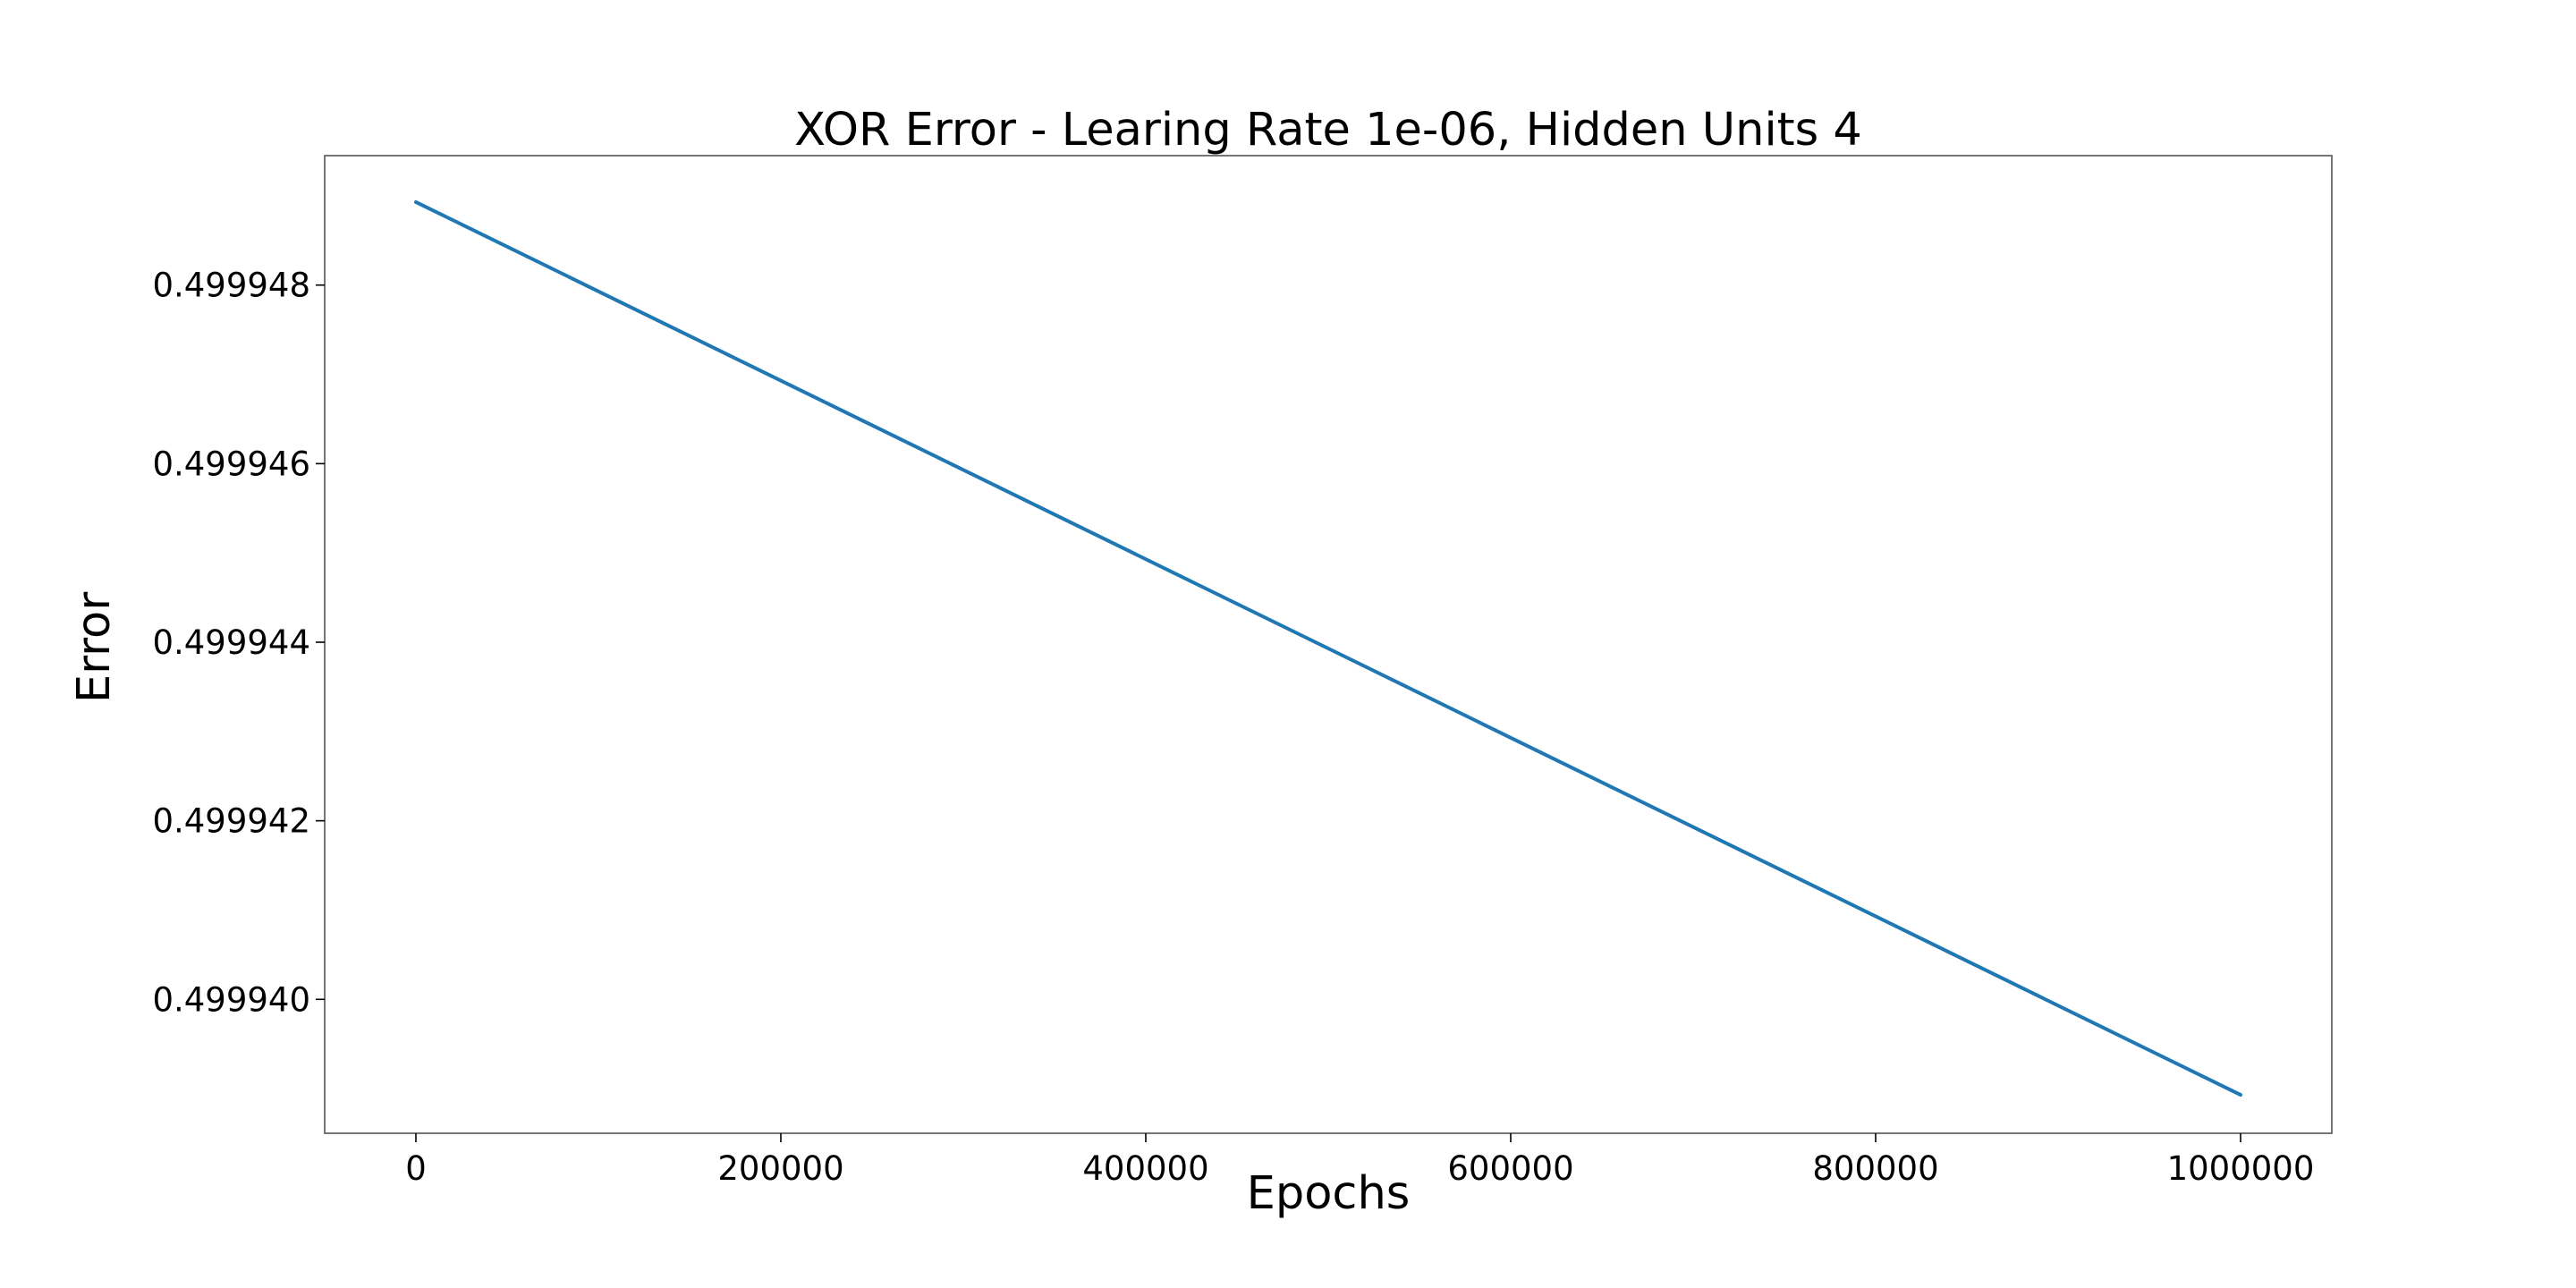 The height and width of the screenshot is (1288, 2576). What do you see at coordinates (1359, 1160) in the screenshot?
I see `x-axis: 0 200000 400000 600000 800000 1000000` at bounding box center [1359, 1160].